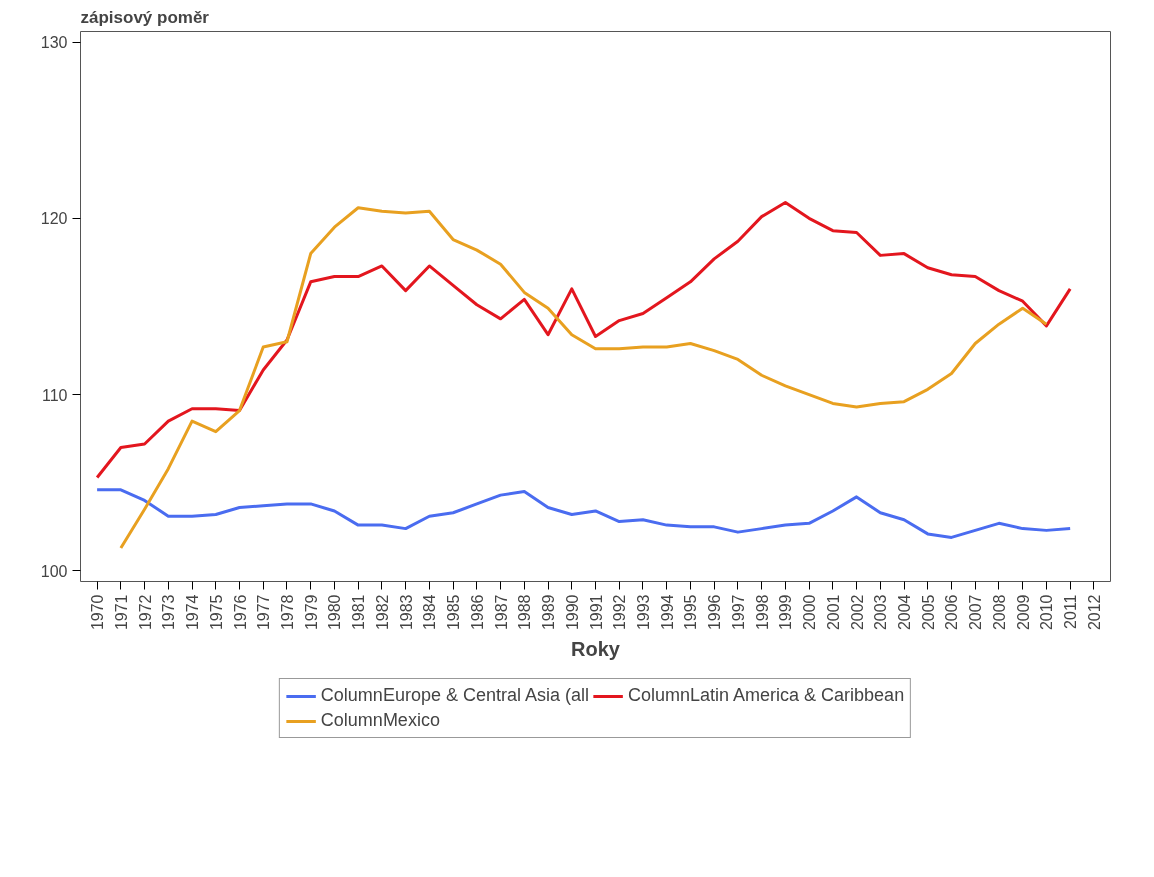  I want to click on x-tick-label: 1972, so click(145, 612).